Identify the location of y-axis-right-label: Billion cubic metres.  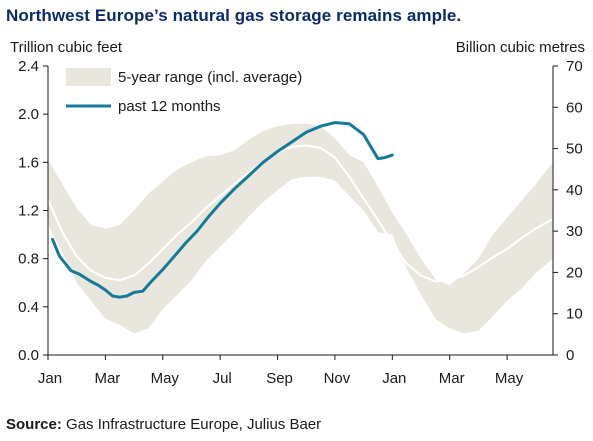
(520, 47).